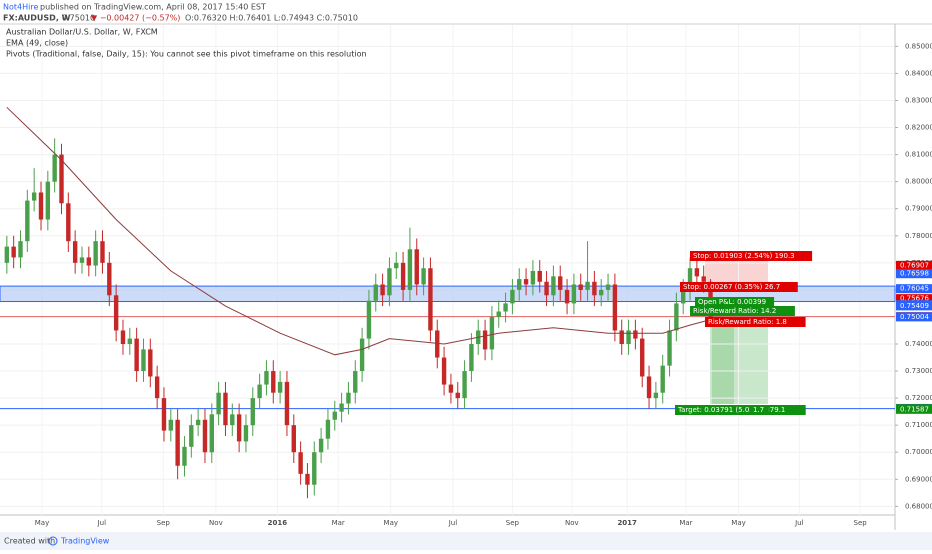  What do you see at coordinates (744, 256) in the screenshot?
I see `annotation: Stop: 0.01903 (2.54%) 190.3` at bounding box center [744, 256].